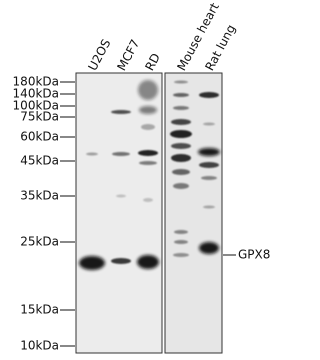 This screenshot has width=320, height=360. I want to click on marker-label: 45kDa, so click(39, 161).